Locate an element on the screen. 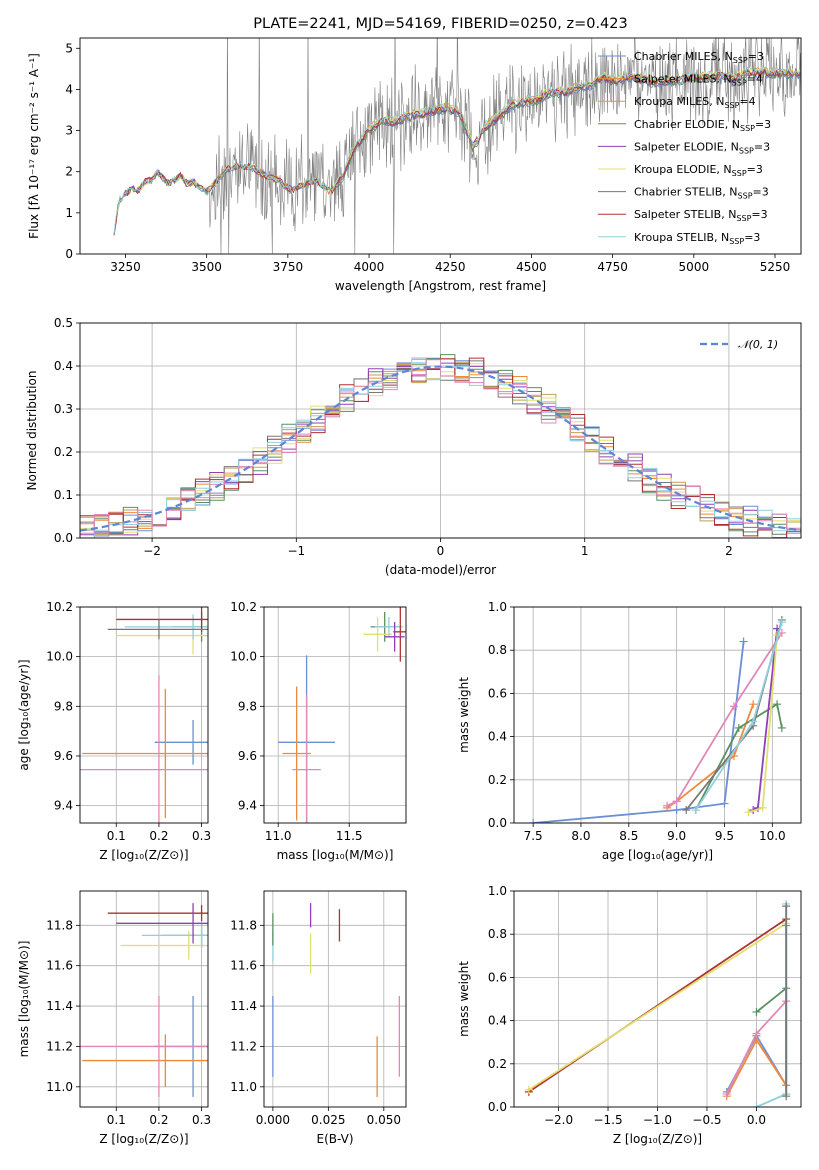  x-tick-label: 11.5 is located at coordinates (349, 836).